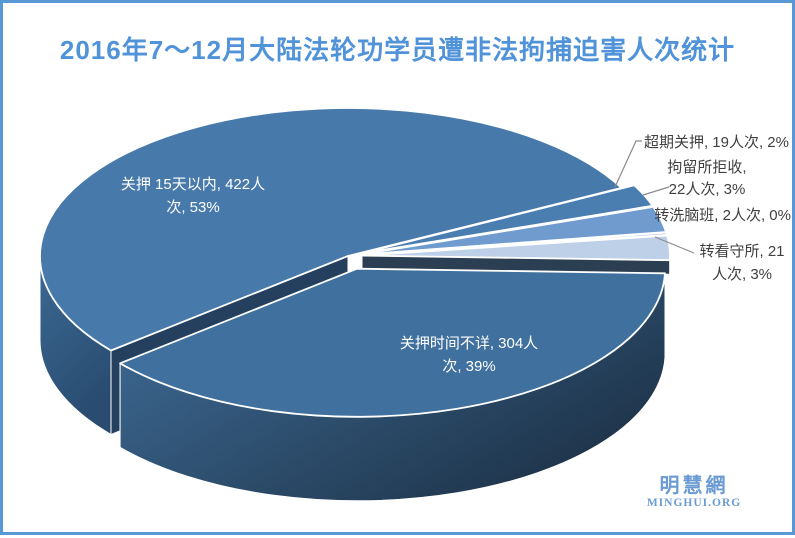  What do you see at coordinates (694, 486) in the screenshot?
I see `watermark-minghui-cjk: 明慧網` at bounding box center [694, 486].